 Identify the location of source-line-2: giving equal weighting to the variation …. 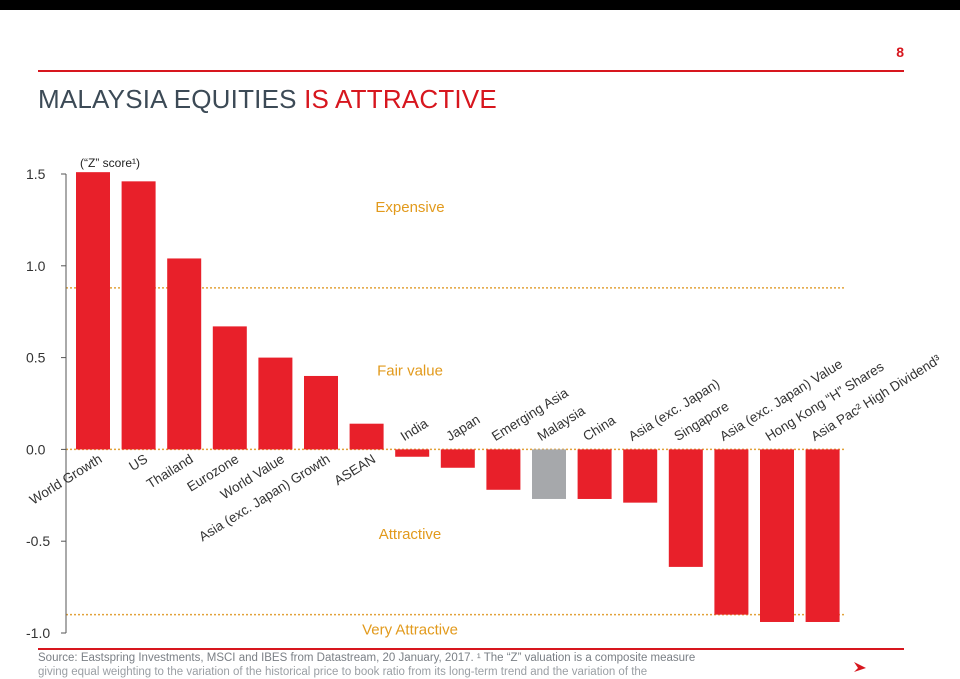
(343, 672).